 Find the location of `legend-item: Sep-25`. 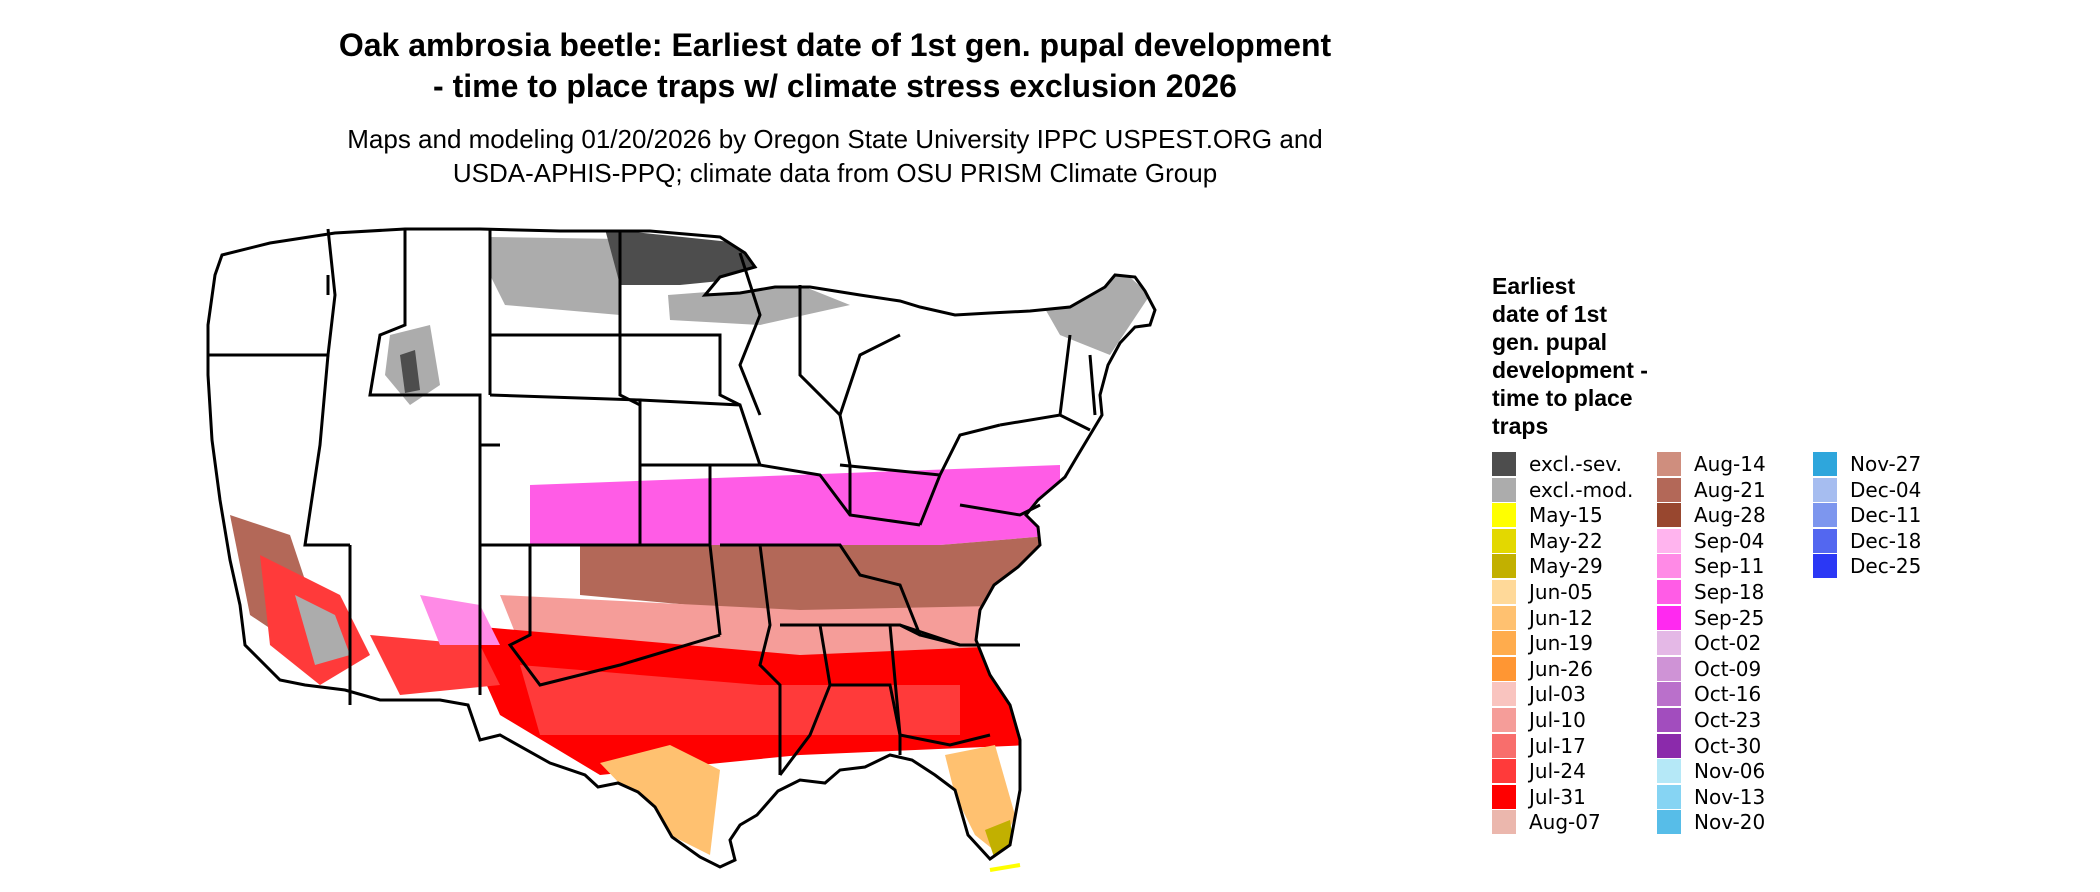

legend-item: Sep-25 is located at coordinates (1742, 618).